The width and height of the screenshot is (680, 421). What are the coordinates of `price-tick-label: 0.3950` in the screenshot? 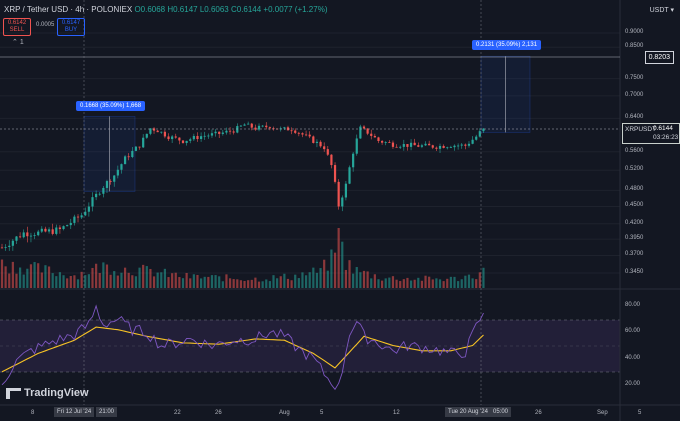 It's located at (634, 238).